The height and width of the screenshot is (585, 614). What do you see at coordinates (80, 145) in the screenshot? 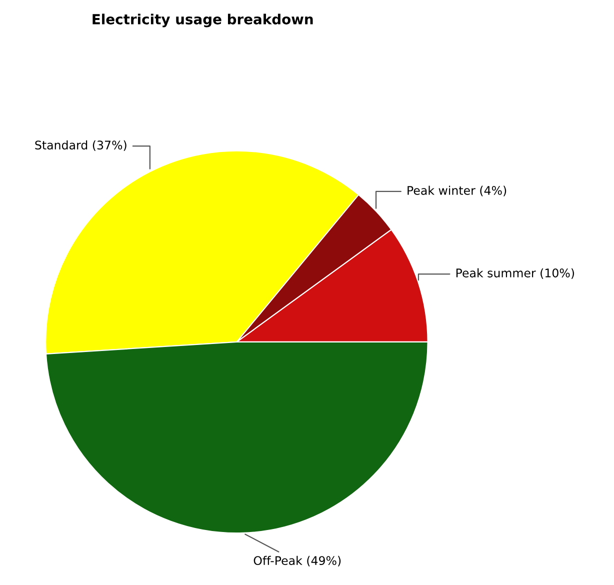
I see `slice-label: Standard (37%)` at bounding box center [80, 145].